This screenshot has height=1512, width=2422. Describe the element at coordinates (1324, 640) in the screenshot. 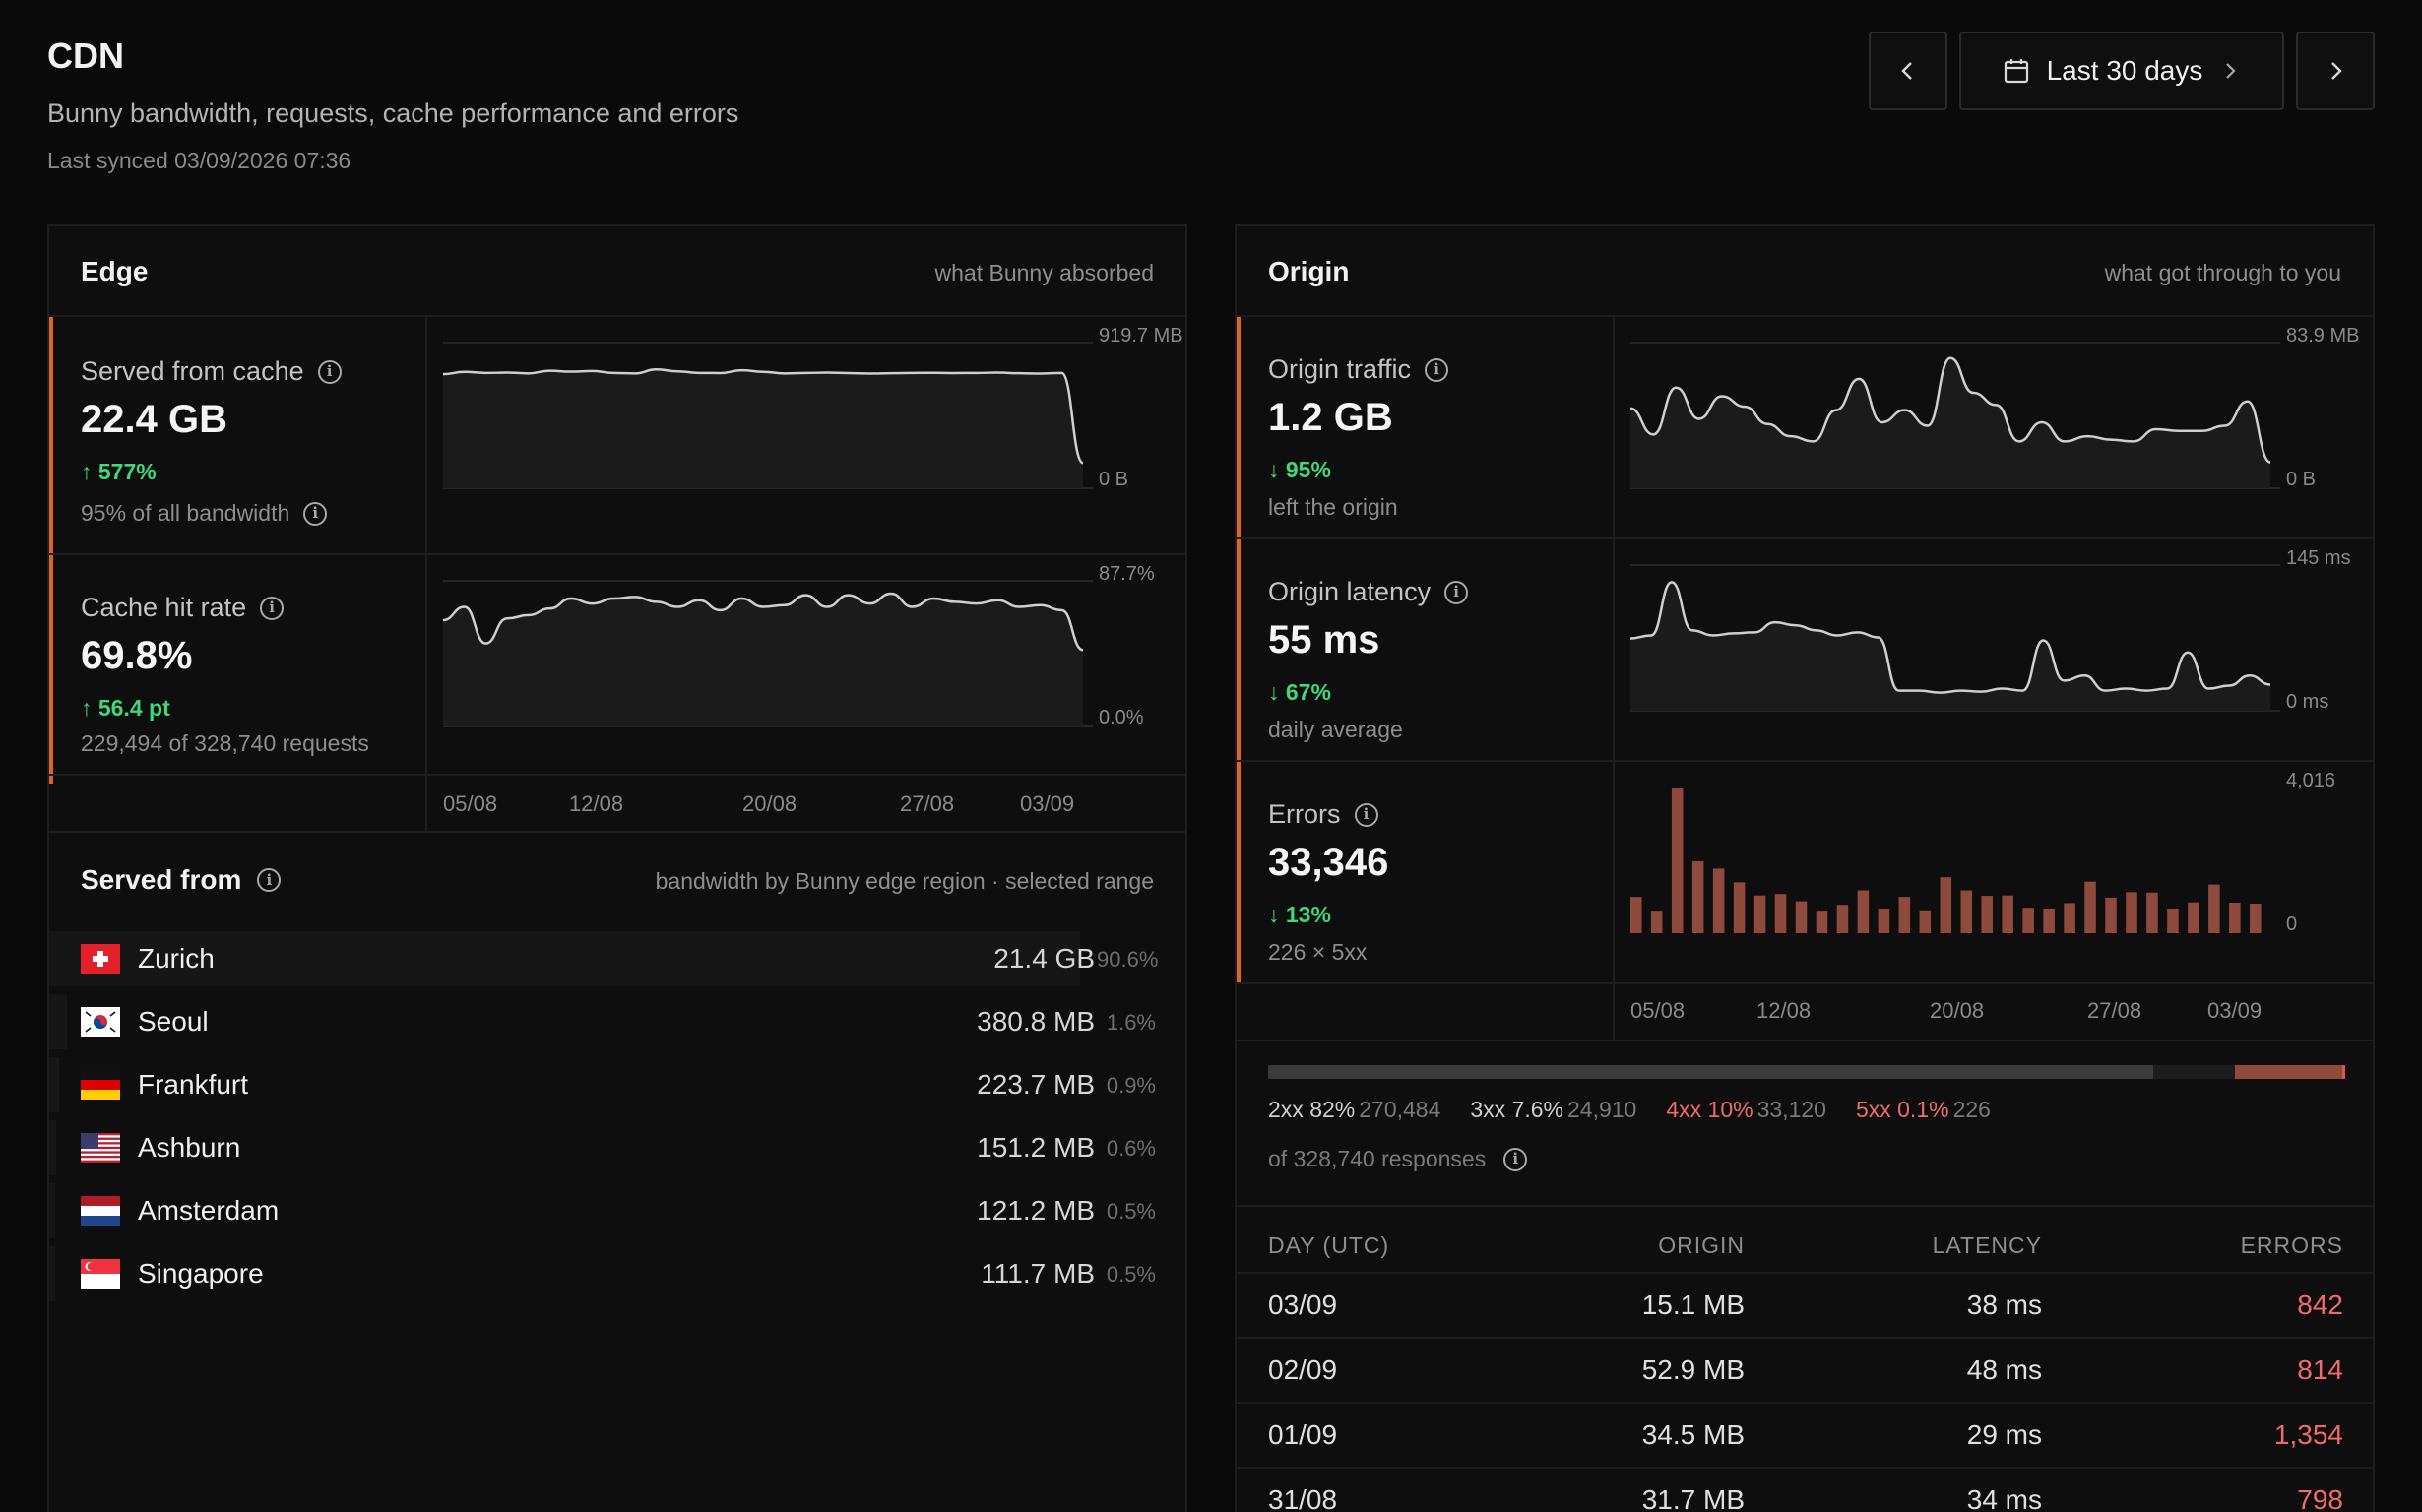

I see `metric-value: 55 ms` at that location.